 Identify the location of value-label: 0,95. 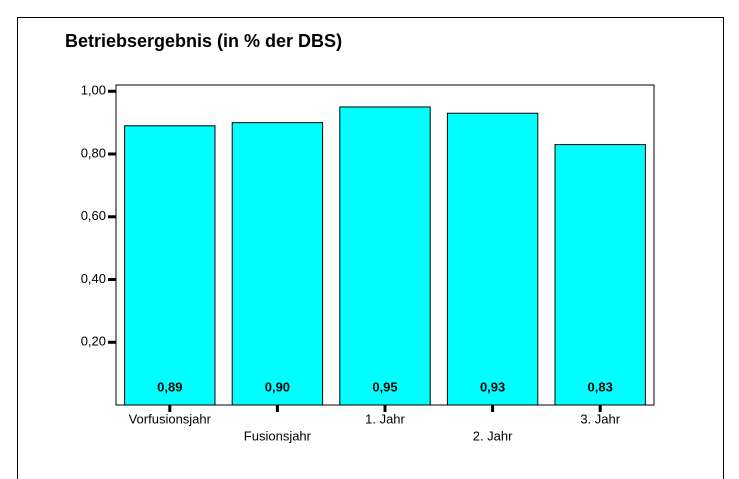
(384, 386).